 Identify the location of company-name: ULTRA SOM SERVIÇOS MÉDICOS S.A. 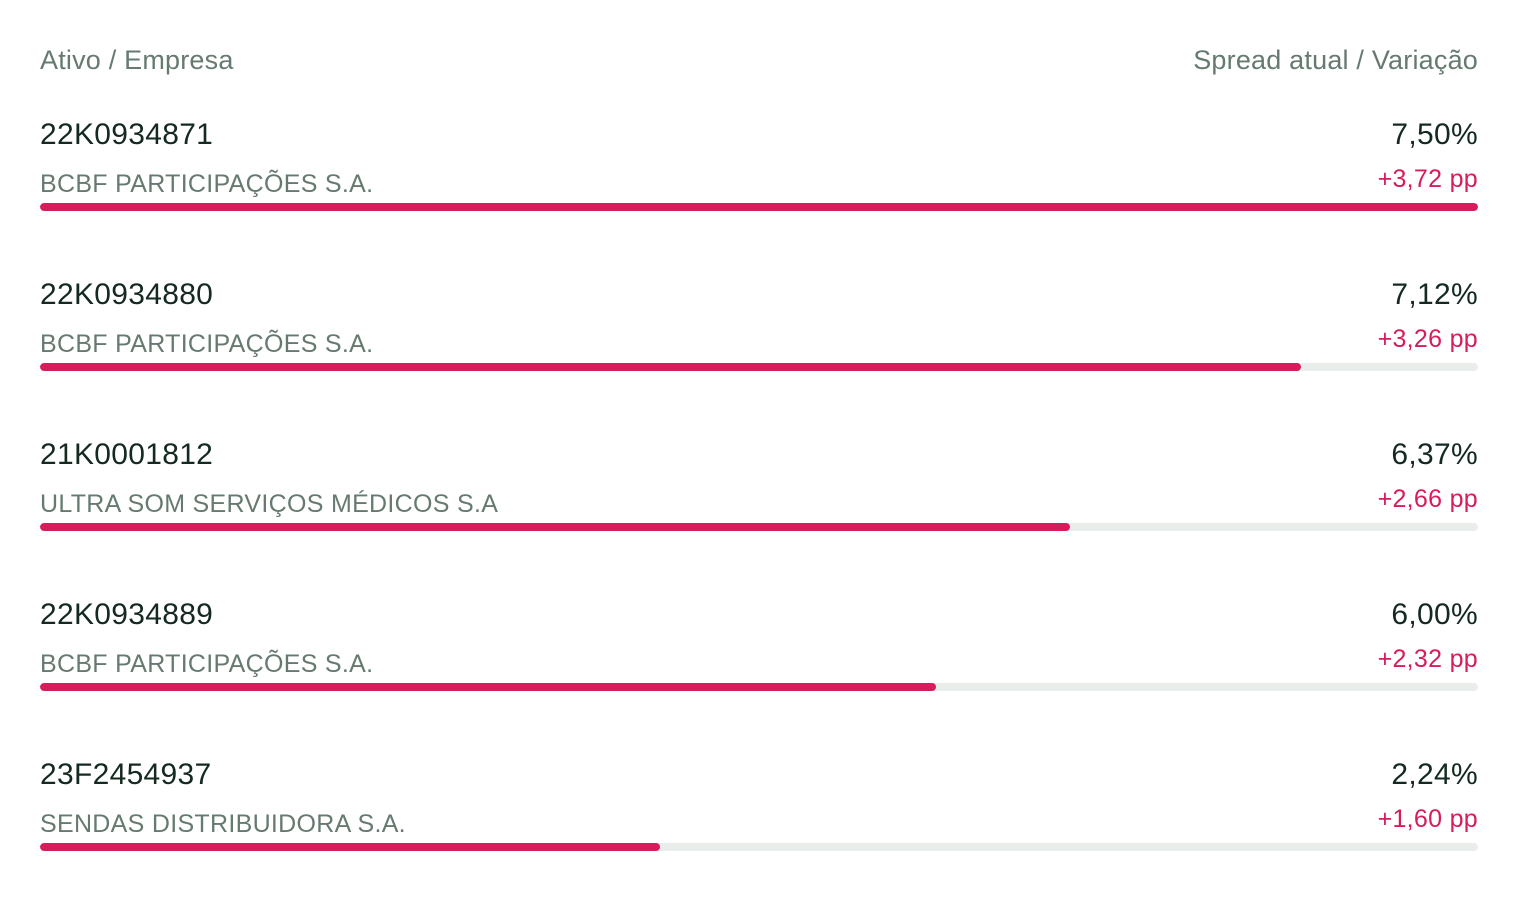
(269, 504).